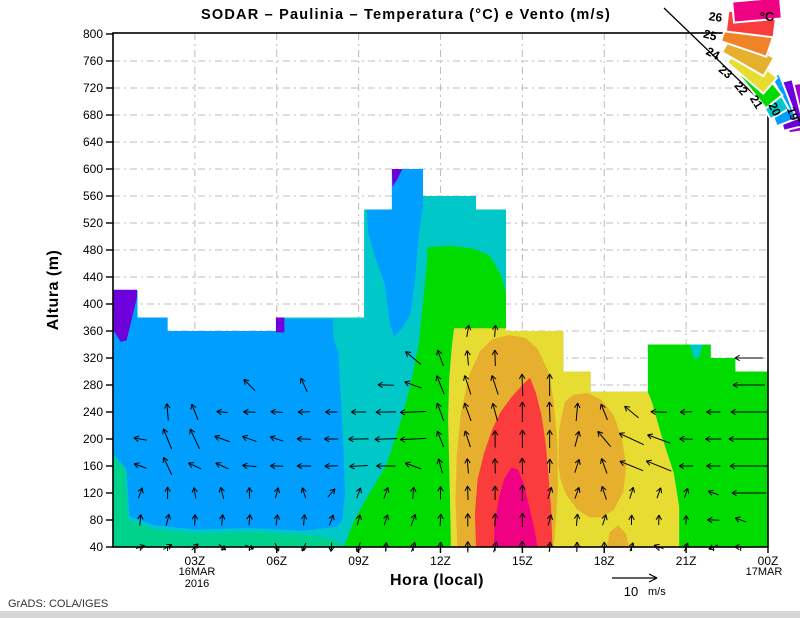  Describe the element at coordinates (125, 315) in the screenshot. I see `band-violet-patch-left` at that location.